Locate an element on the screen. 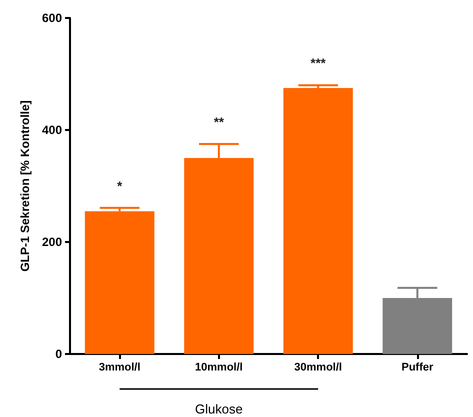 Image resolution: width=473 pixels, height=417 pixels. x-tick-label: 3mmol/l is located at coordinates (119, 368).